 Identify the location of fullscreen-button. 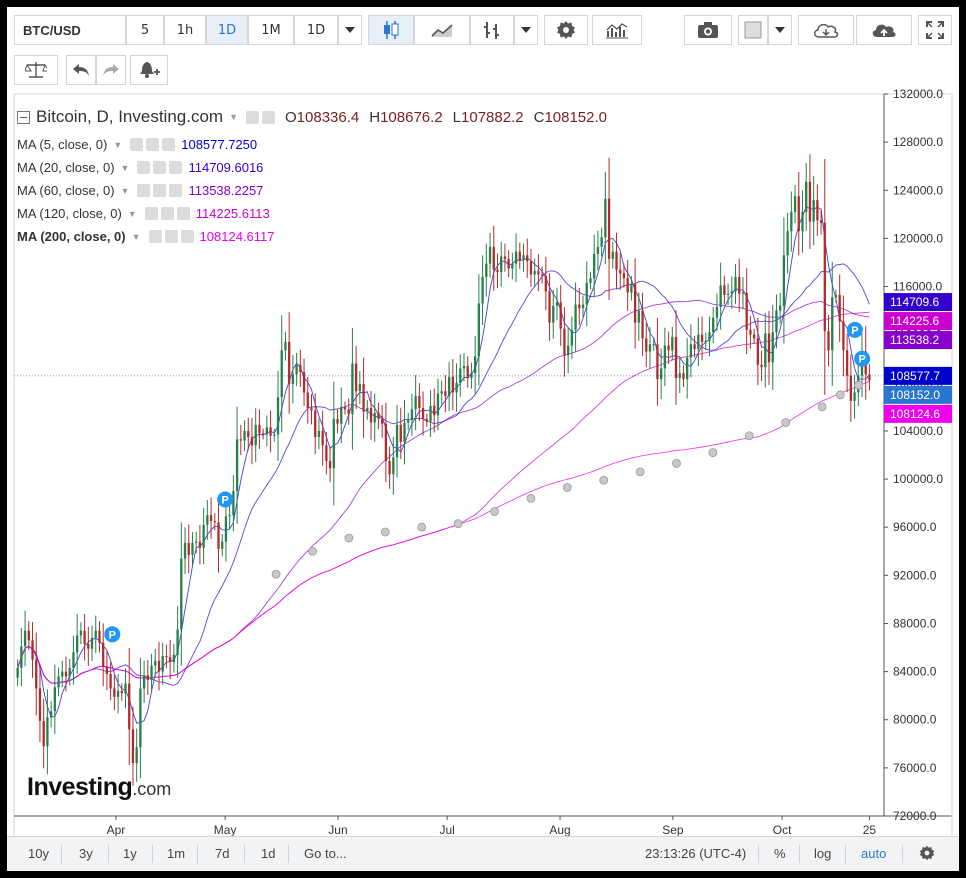
(935, 30).